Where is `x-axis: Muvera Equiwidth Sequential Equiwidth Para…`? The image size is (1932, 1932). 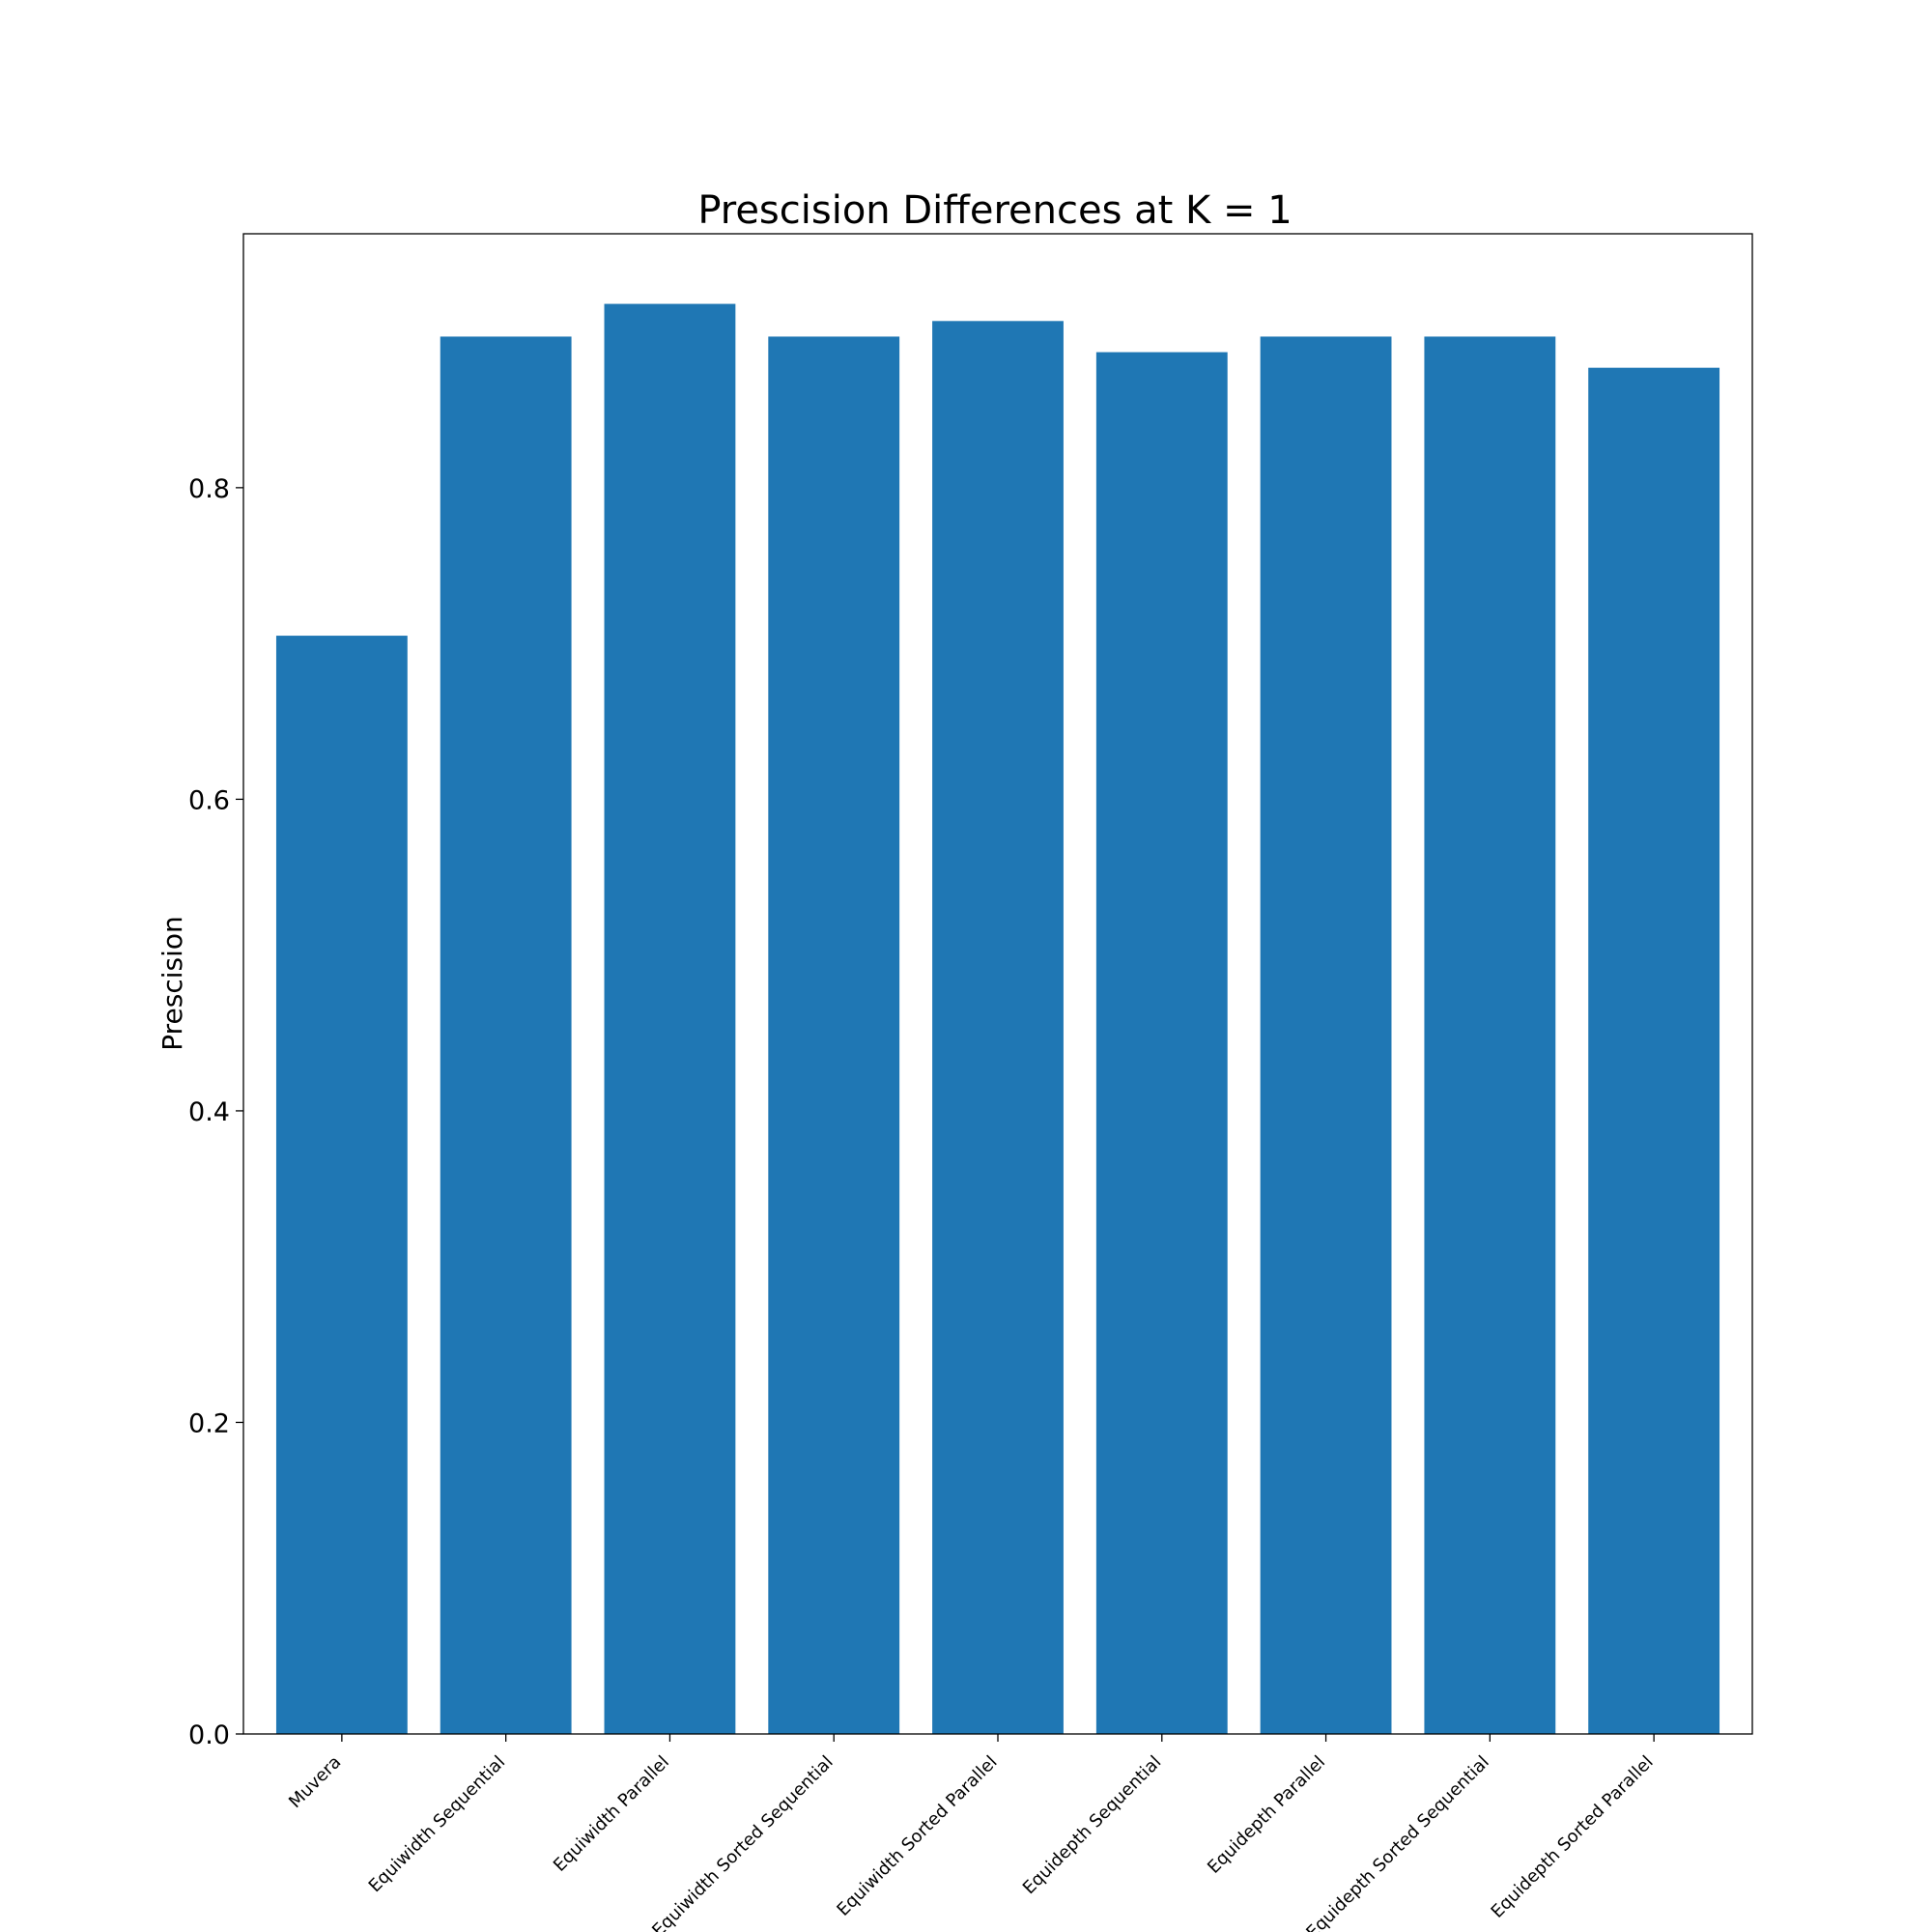 x-axis: Muvera Equiwidth Sequential Equiwidth Para… is located at coordinates (971, 1833).